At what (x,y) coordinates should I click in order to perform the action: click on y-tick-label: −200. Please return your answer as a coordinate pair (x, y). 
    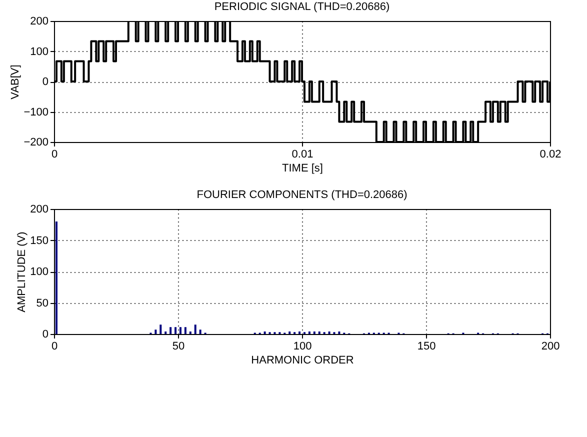
    Looking at the image, I should click on (36, 142).